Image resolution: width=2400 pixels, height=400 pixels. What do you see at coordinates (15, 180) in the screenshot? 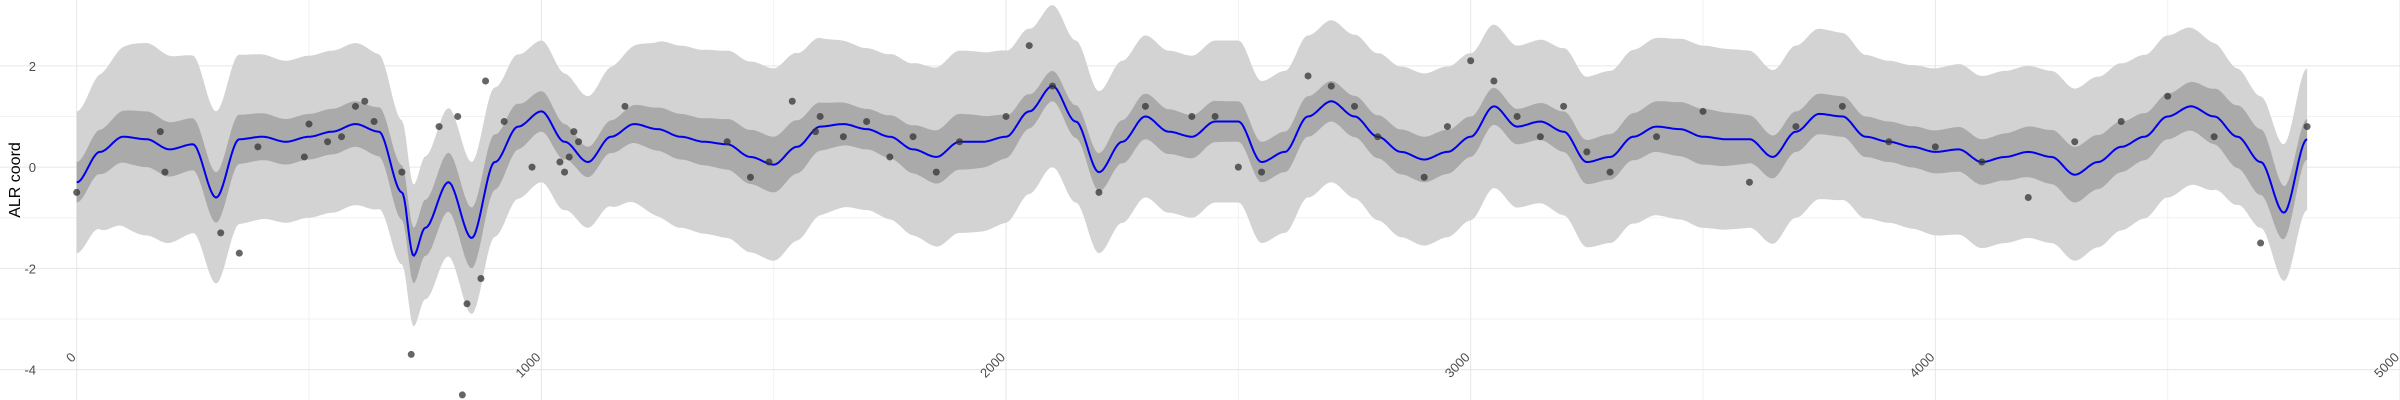
I see `y-axis-title: ALR coord` at bounding box center [15, 180].